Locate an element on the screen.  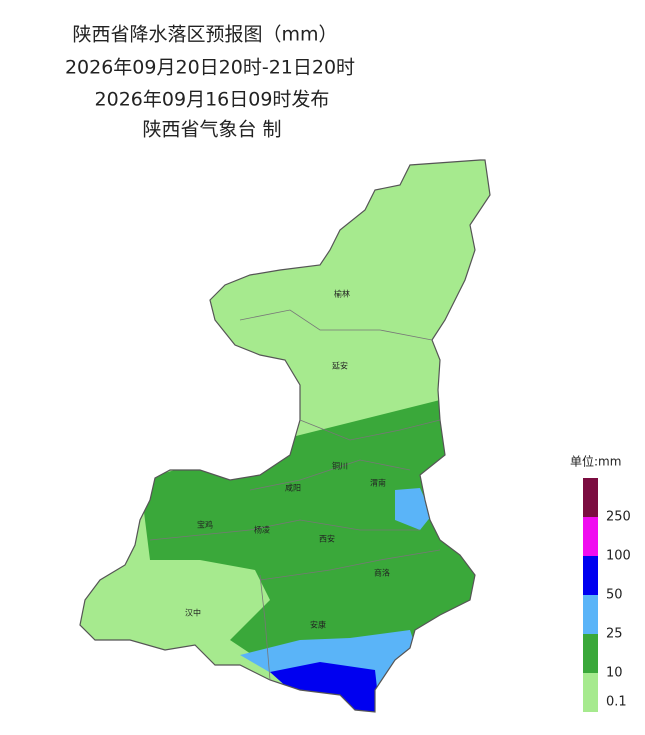
area-rainstorm is located at coordinates (325, 687).